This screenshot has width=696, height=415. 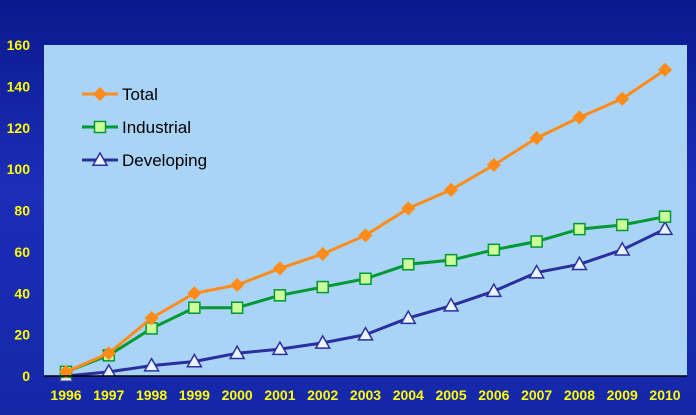 What do you see at coordinates (450, 395) in the screenshot?
I see `x-tick-label: 2005` at bounding box center [450, 395].